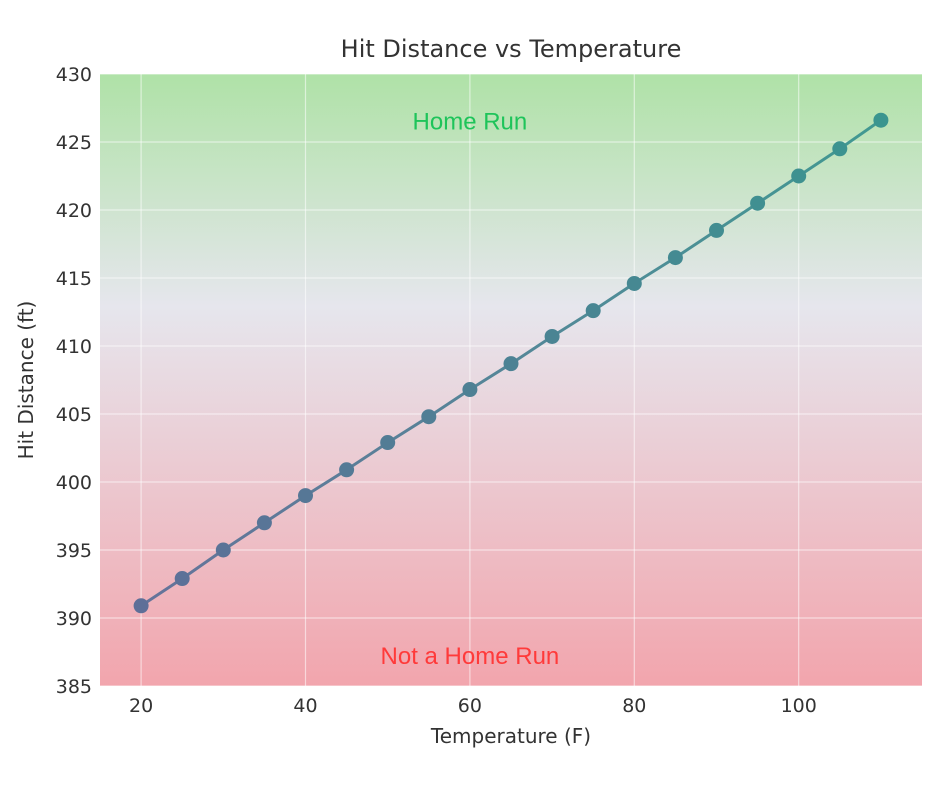  What do you see at coordinates (74, 551) in the screenshot?
I see `y-tick-label: 395` at bounding box center [74, 551].